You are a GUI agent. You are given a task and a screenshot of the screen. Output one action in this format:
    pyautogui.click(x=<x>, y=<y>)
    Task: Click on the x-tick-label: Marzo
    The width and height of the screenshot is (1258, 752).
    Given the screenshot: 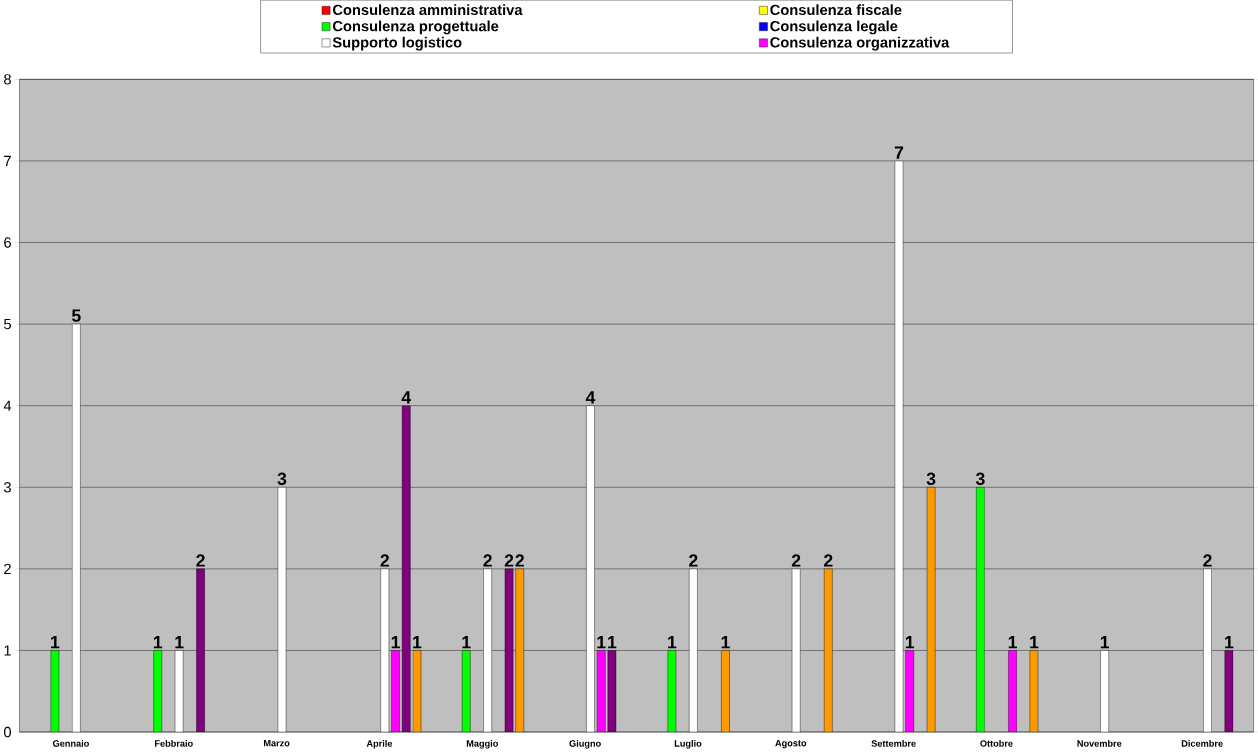 What is the action you would take?
    pyautogui.click(x=276, y=743)
    